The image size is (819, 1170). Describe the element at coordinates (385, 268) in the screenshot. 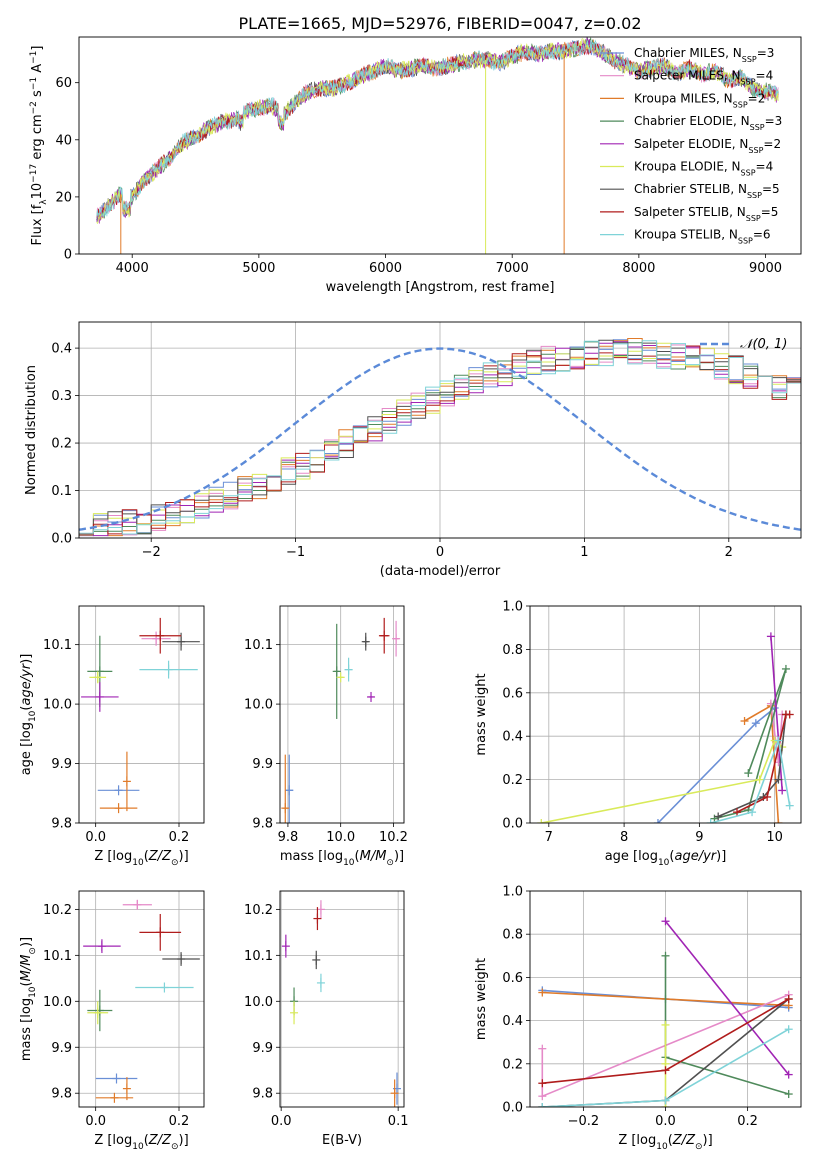

I see `x-tick-label: 6000` at that location.